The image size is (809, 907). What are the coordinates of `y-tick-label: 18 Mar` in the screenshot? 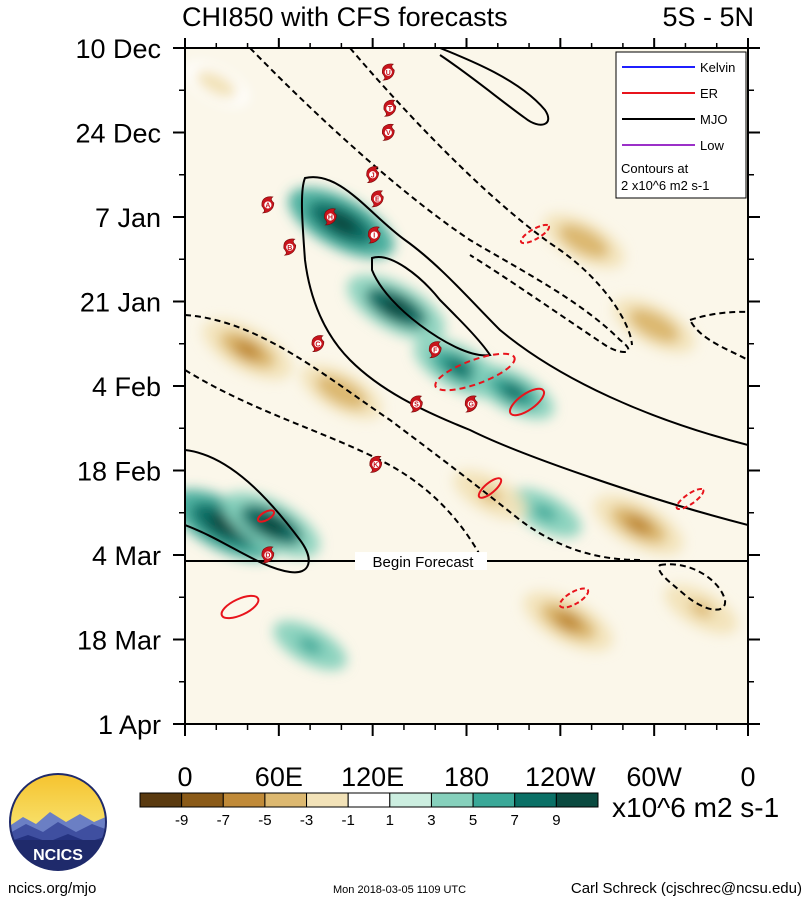 It's located at (119, 641).